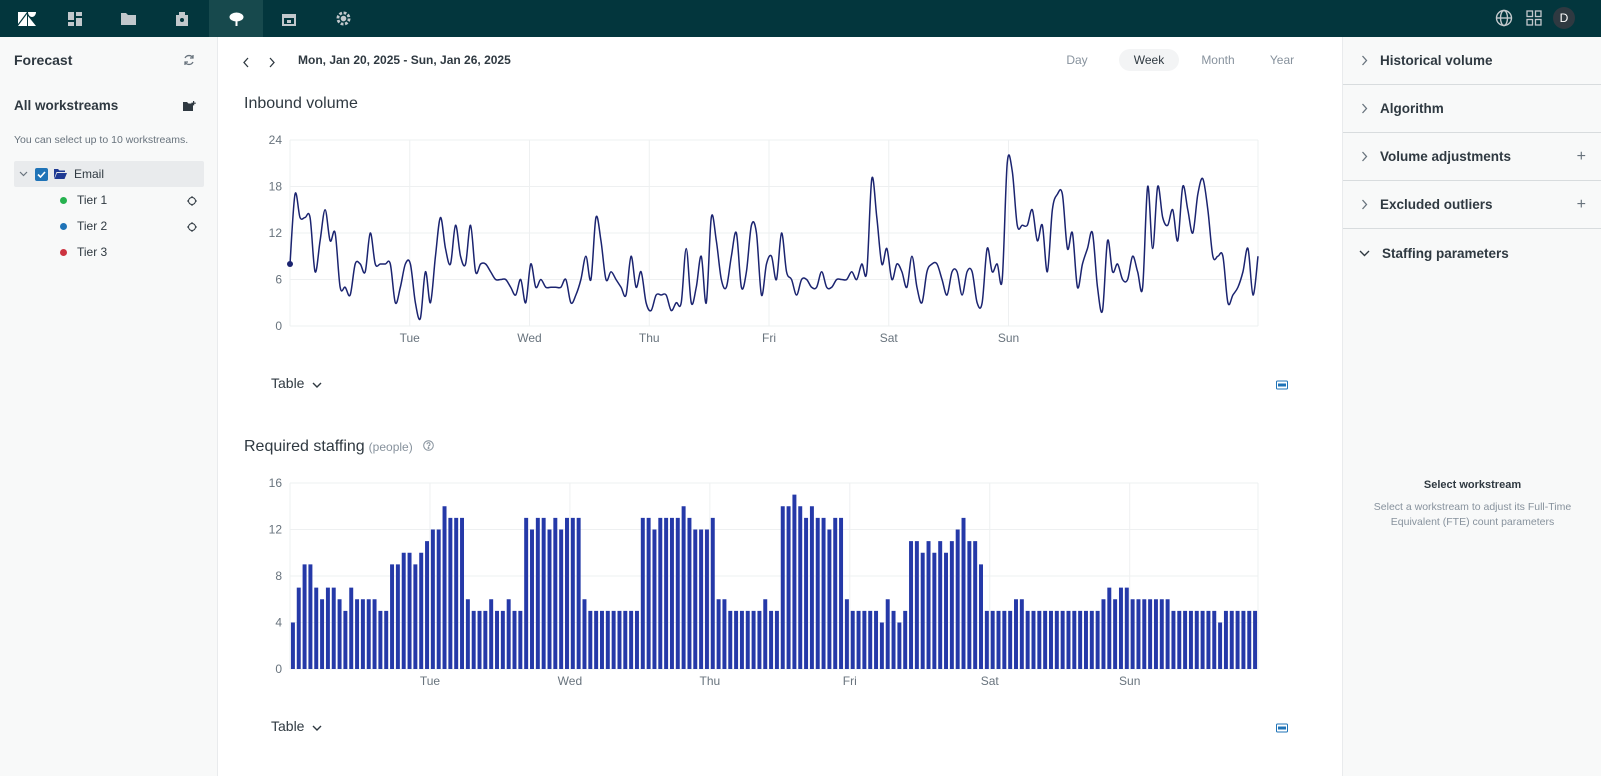 The width and height of the screenshot is (1601, 776). I want to click on period-year-button: Year, so click(1282, 60).